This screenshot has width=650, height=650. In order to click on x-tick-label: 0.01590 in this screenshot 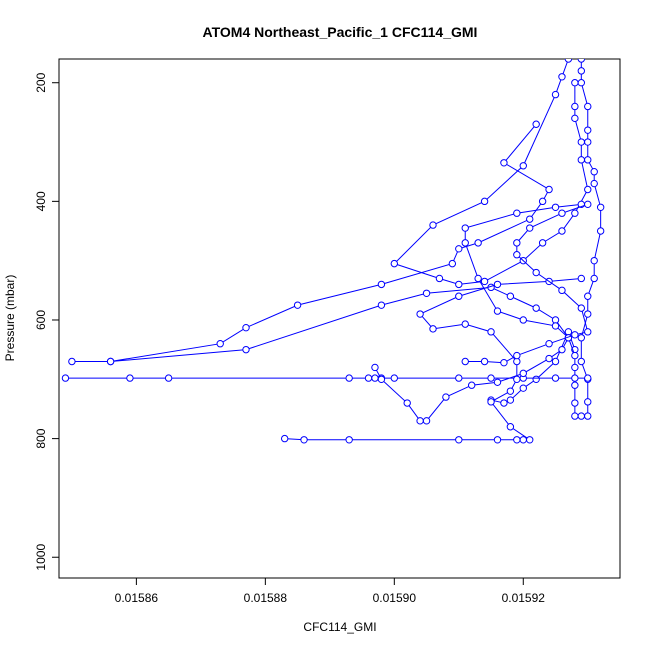, I will do `click(395, 598)`.